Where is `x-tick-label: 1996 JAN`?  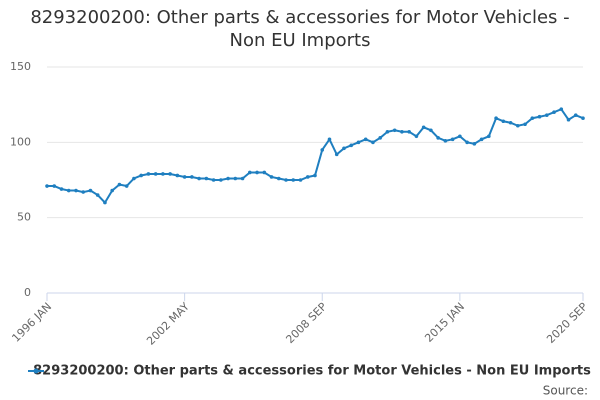 x-tick-label: 1996 JAN is located at coordinates (31, 322).